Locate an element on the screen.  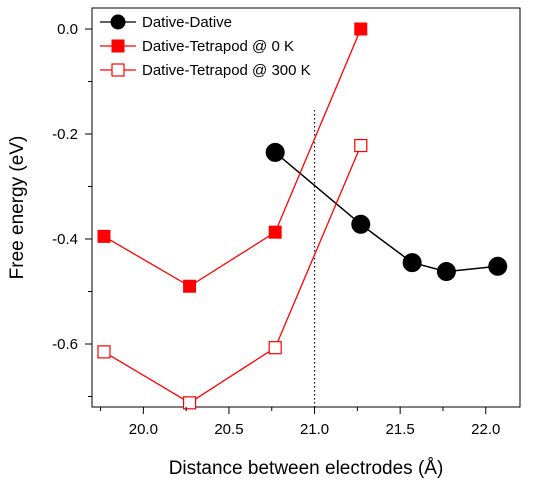
legend-label: Dative-Dative is located at coordinates (187, 22).